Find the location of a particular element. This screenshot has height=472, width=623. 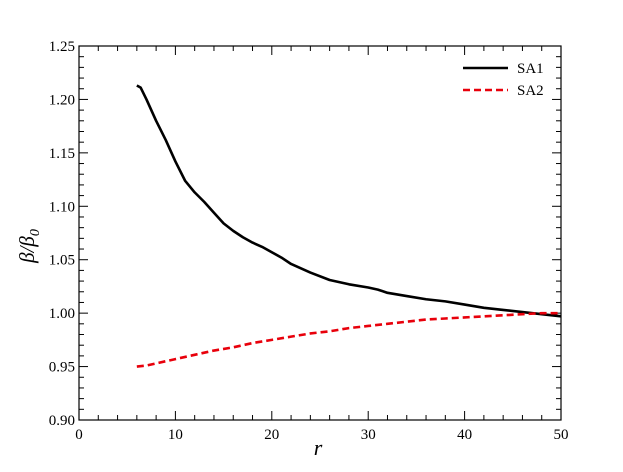

y-axis-label-subscript: 0 is located at coordinates (35, 232).